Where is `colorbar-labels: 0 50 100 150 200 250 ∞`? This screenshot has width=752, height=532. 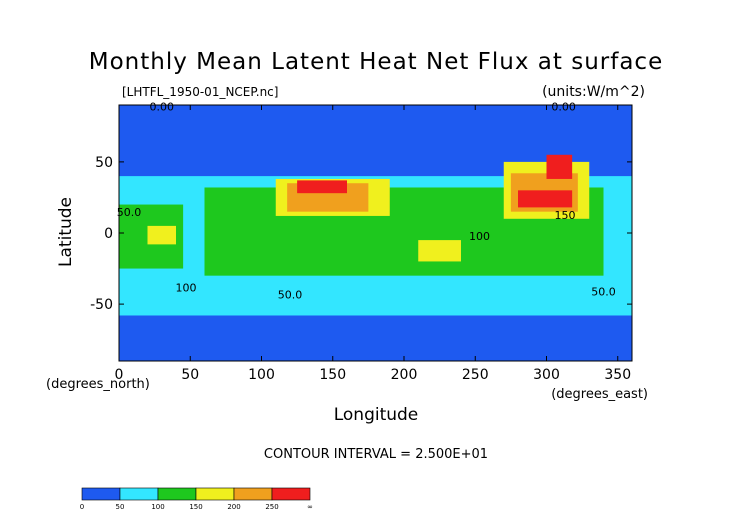
colorbar-labels: 0 50 100 150 200 250 ∞ is located at coordinates (196, 507).